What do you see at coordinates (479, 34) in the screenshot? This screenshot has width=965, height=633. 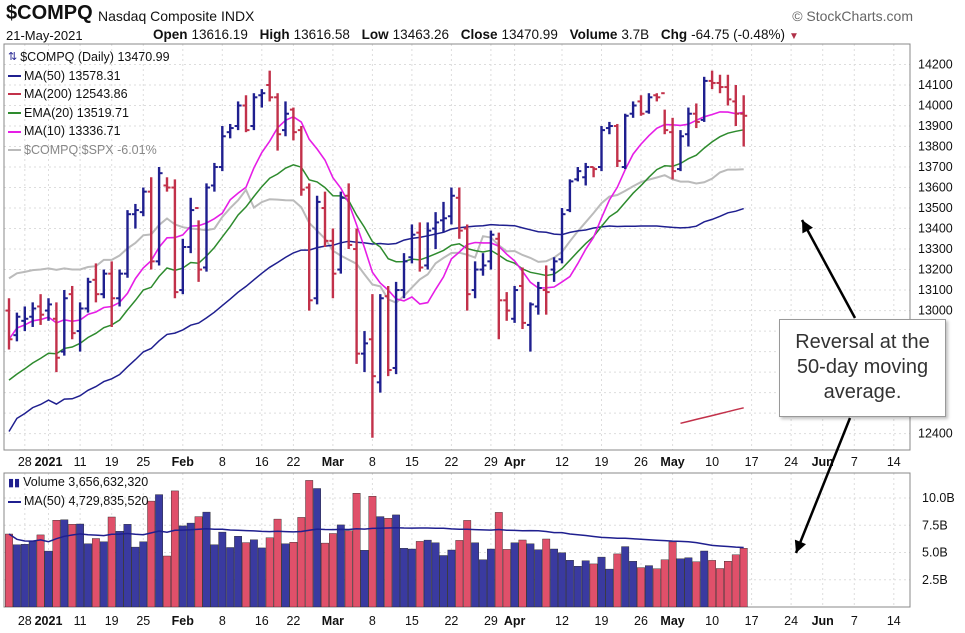 I see `close-label: Close` at bounding box center [479, 34].